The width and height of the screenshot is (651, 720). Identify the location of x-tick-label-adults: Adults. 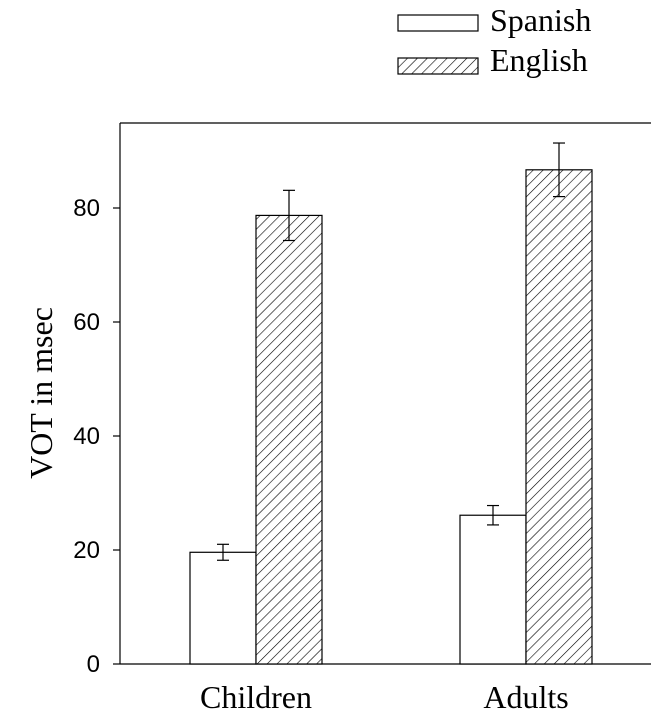
(525, 697).